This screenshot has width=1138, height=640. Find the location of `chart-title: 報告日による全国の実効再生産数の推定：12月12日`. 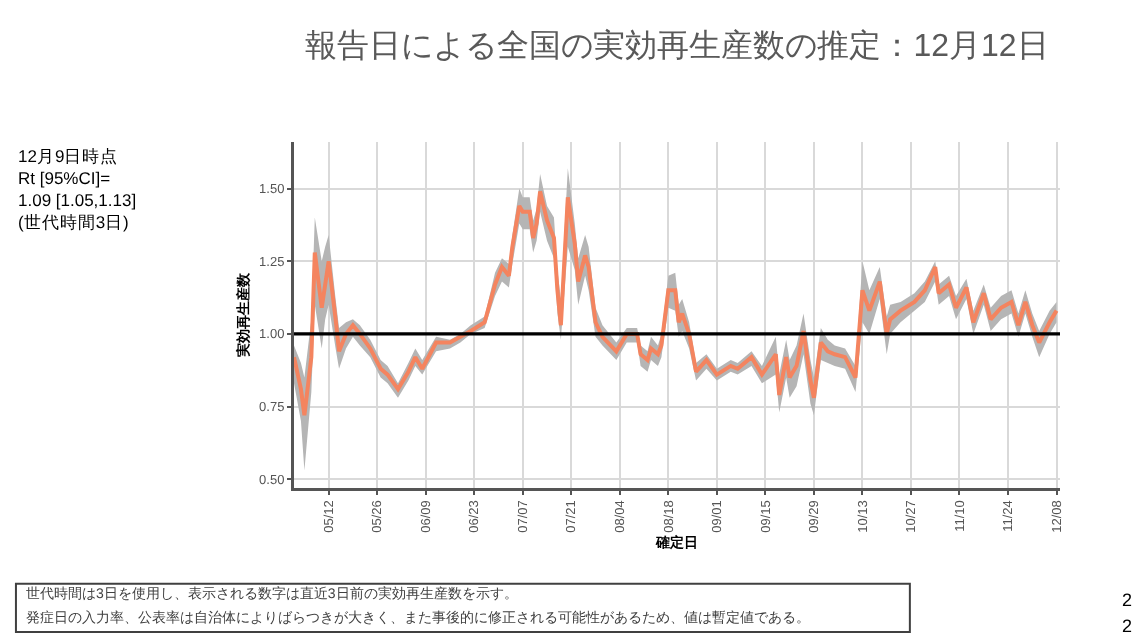

chart-title: 報告日による全国の実効再生産数の推定：12月12日 is located at coordinates (677, 46).